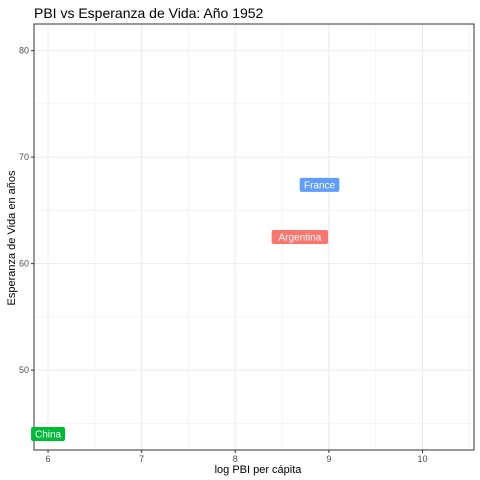 The height and width of the screenshot is (480, 480). I want to click on point-label: Argentina, so click(299, 238).